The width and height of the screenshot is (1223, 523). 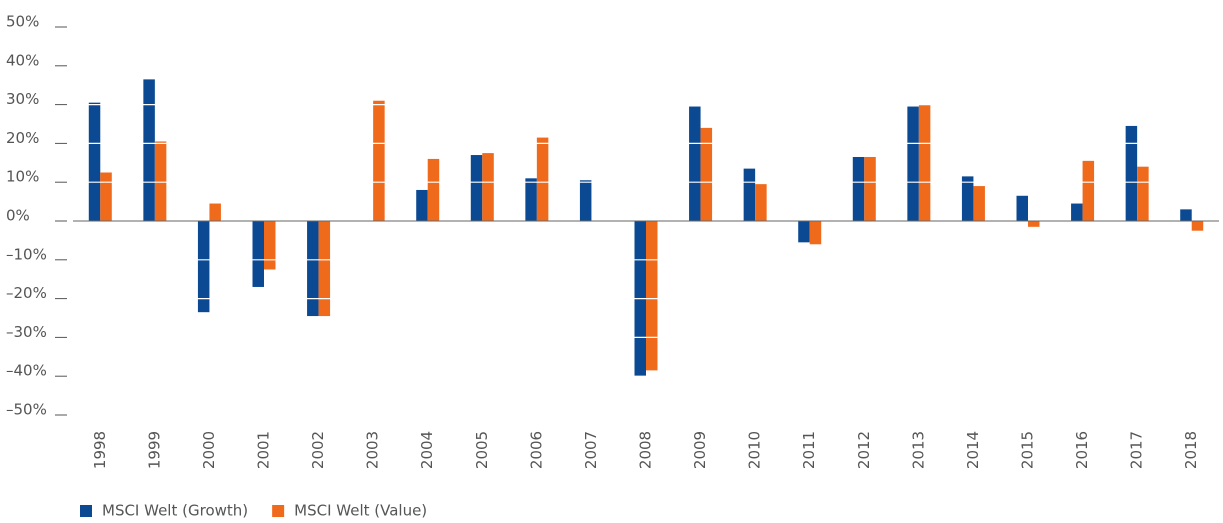 I want to click on x-tick-label: 2004, so click(x=427, y=450).